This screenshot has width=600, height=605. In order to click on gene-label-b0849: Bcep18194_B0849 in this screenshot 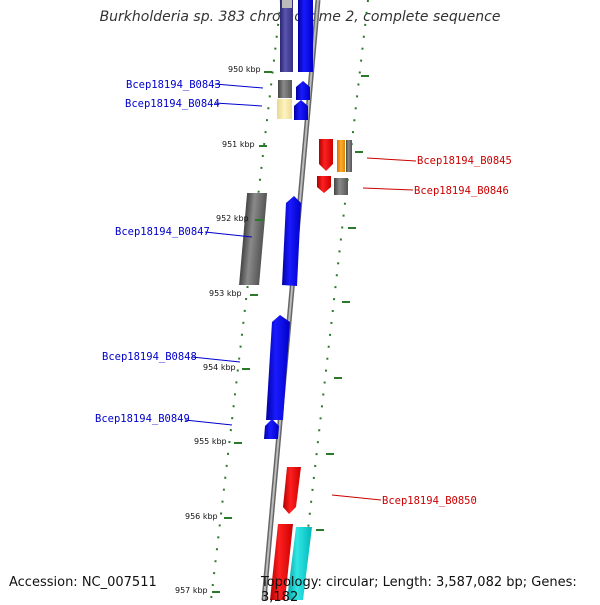, I will do `click(142, 419)`.